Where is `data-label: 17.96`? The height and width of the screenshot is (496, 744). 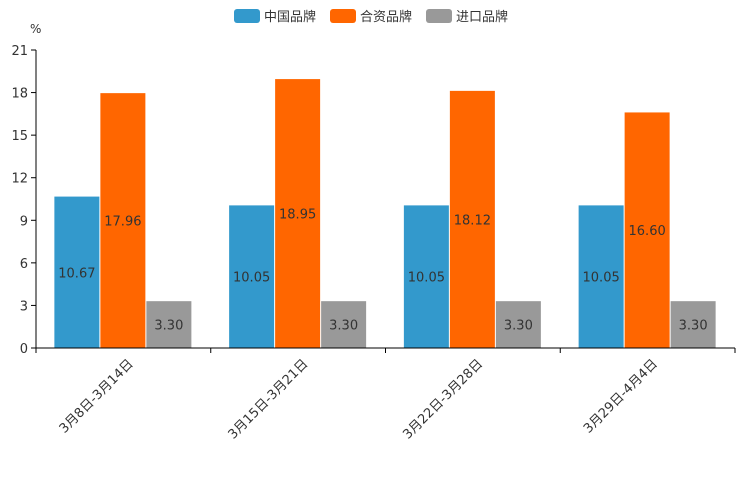
data-label: 17.96 is located at coordinates (122, 222).